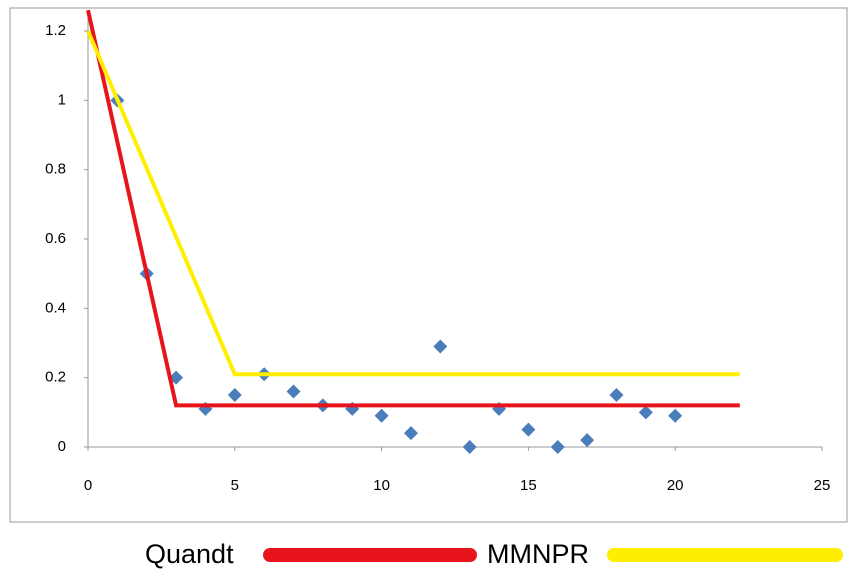 This screenshot has height=573, width=850. I want to click on y-tick-label: 0.2, so click(55, 377).